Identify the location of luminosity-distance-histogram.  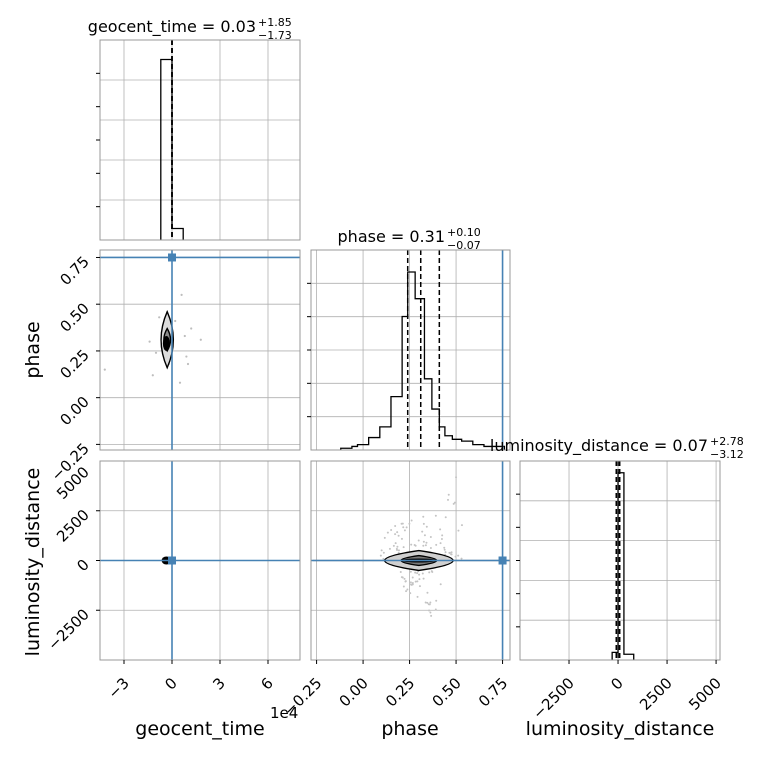
(623, 566).